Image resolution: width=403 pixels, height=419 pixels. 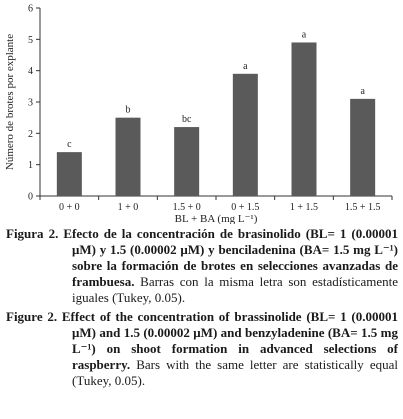 What do you see at coordinates (32, 316) in the screenshot?
I see `caption-english-label: Figure 2.` at bounding box center [32, 316].